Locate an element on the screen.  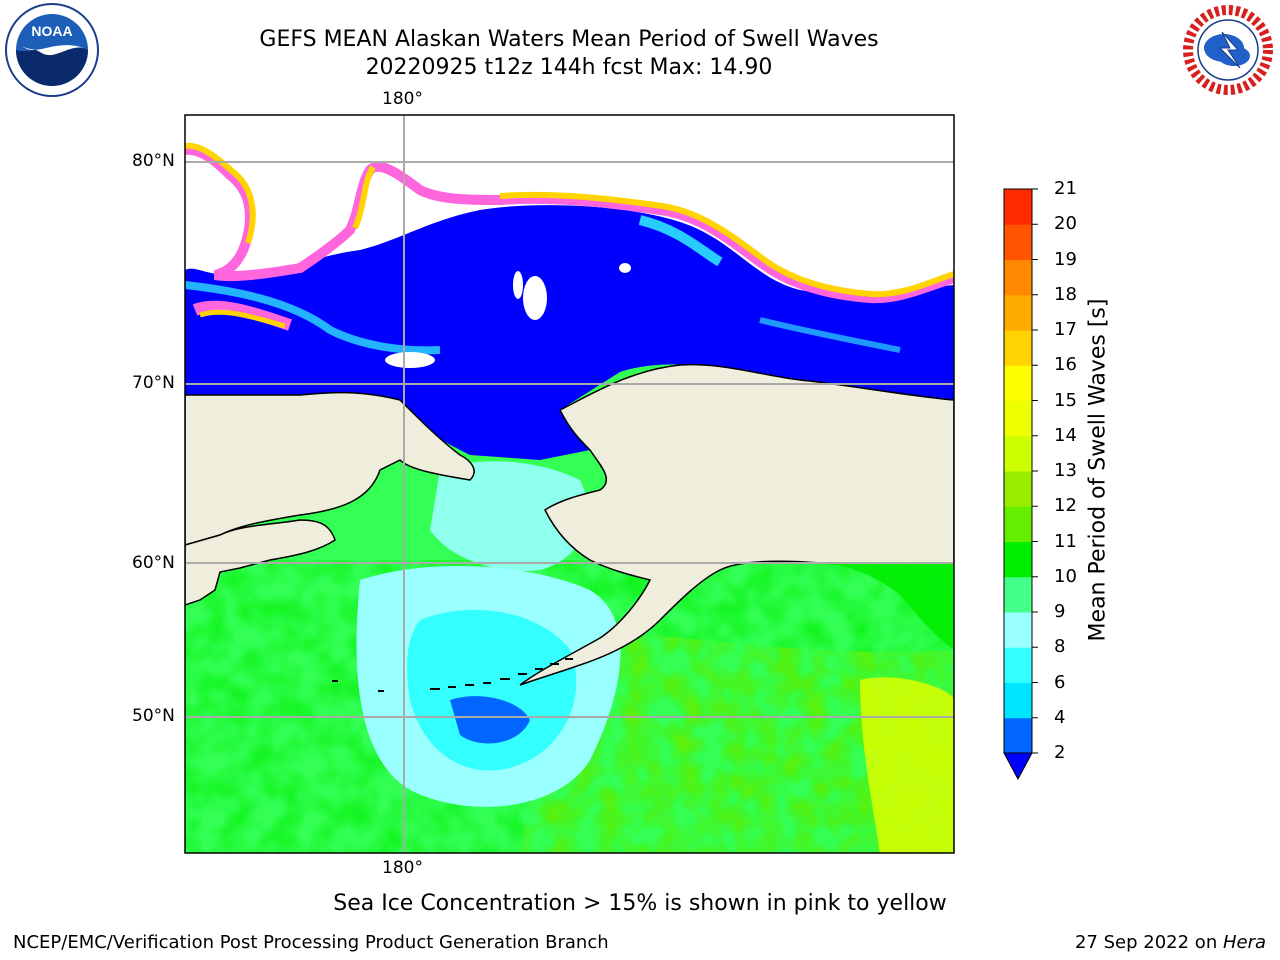
nws-logo is located at coordinates (1228, 50).